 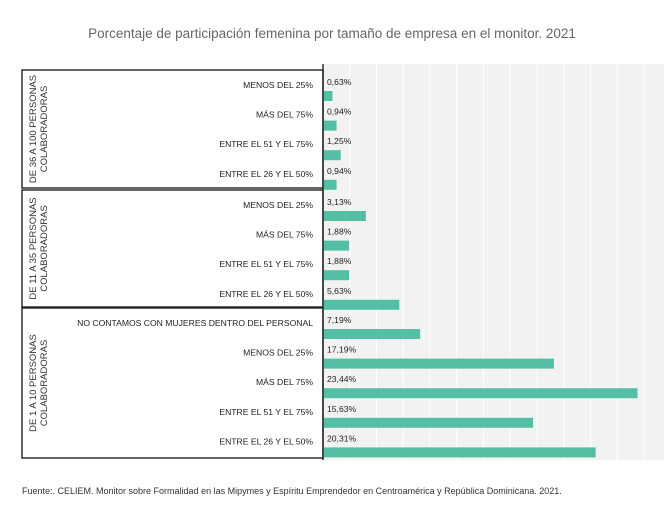 What do you see at coordinates (339, 82) in the screenshot?
I see `value-label: 0,63%` at bounding box center [339, 82].